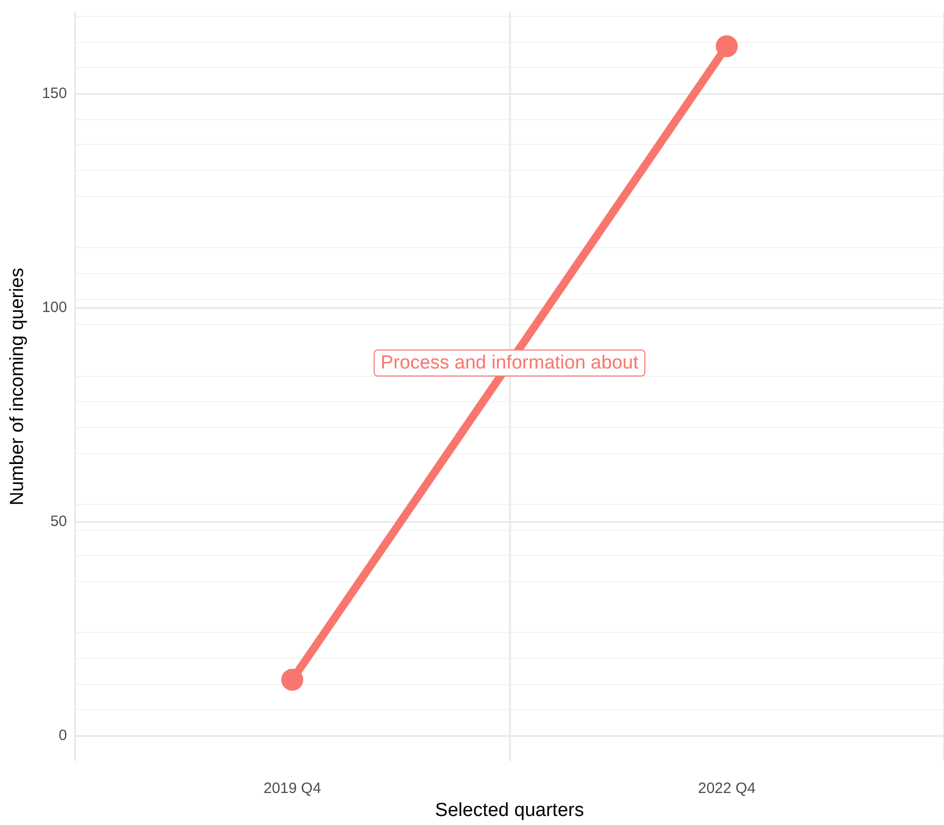 The height and width of the screenshot is (825, 944). What do you see at coordinates (17, 387) in the screenshot?
I see `y-axis-title: Number of incoming queries` at bounding box center [17, 387].